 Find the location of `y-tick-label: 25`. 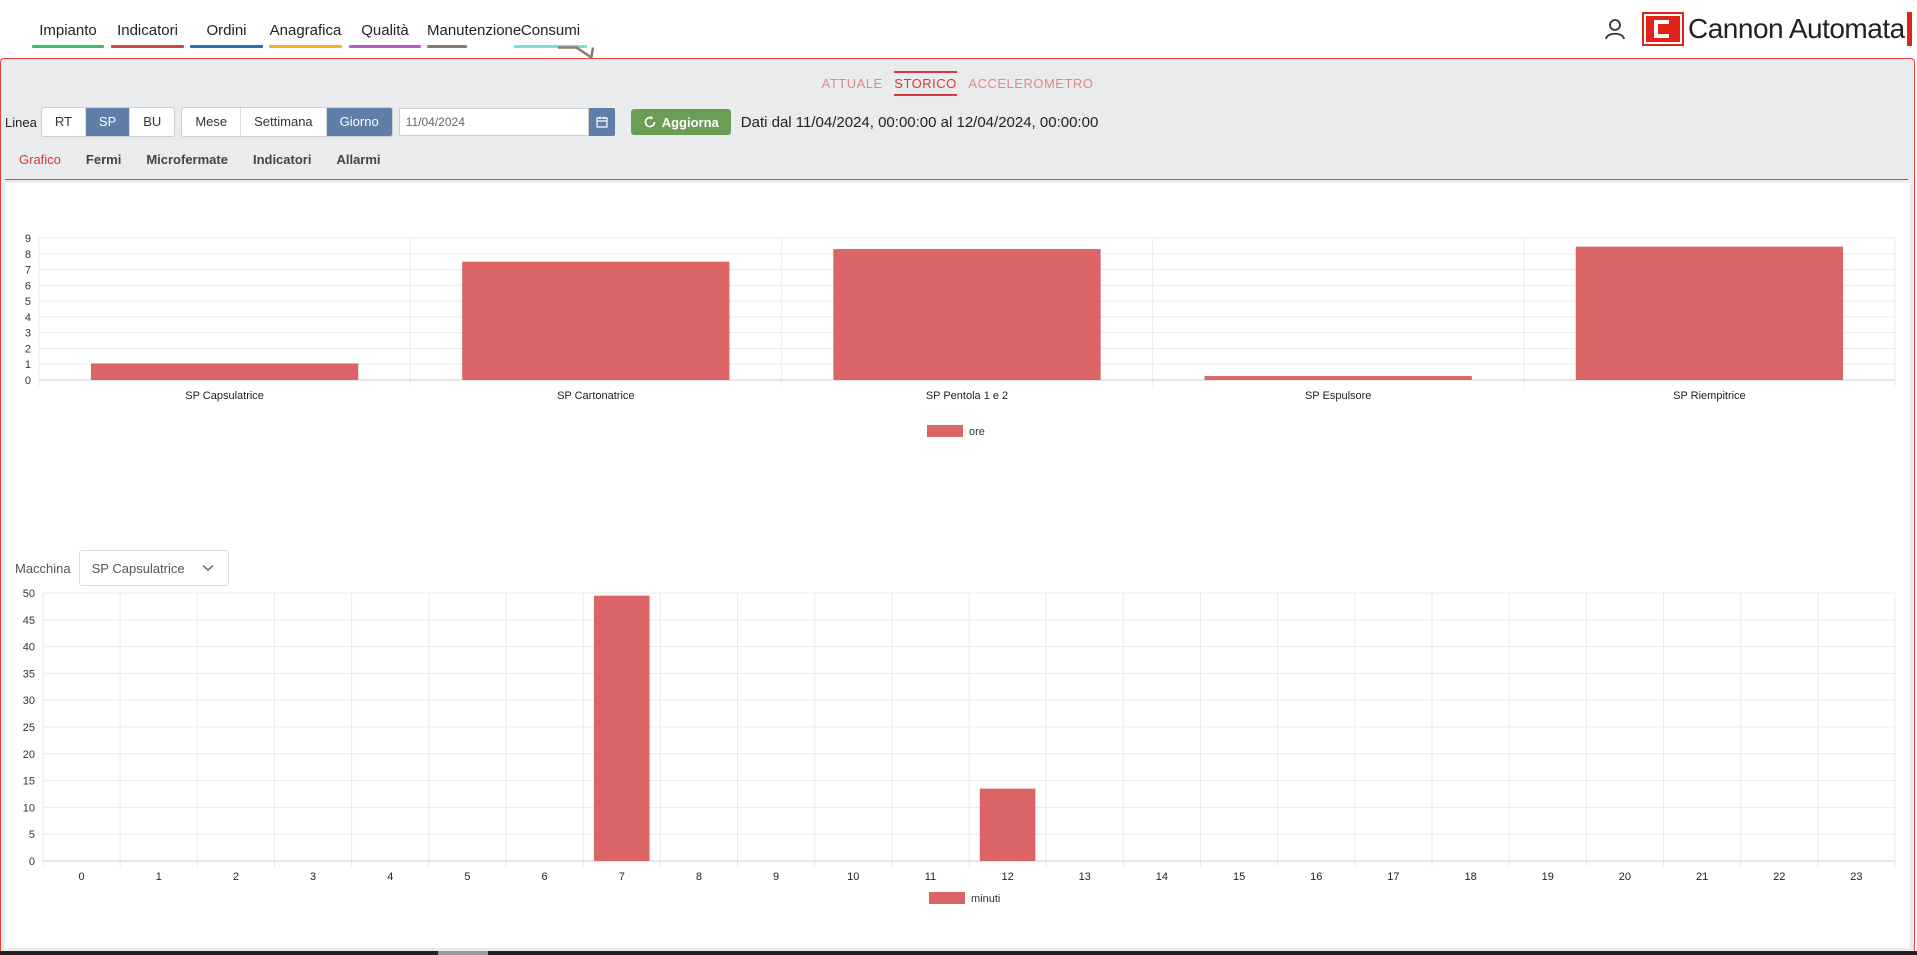

y-tick-label: 25 is located at coordinates (29, 728).